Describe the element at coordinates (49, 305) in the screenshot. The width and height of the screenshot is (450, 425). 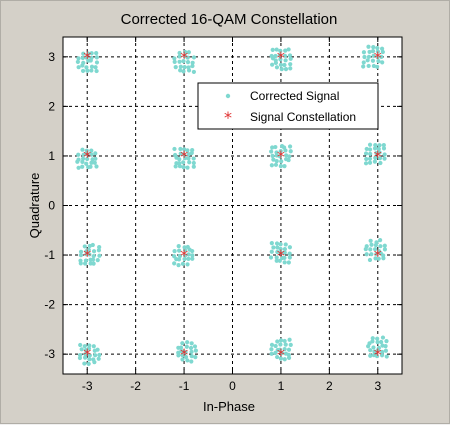
I see `y-tick-label: -2` at that location.